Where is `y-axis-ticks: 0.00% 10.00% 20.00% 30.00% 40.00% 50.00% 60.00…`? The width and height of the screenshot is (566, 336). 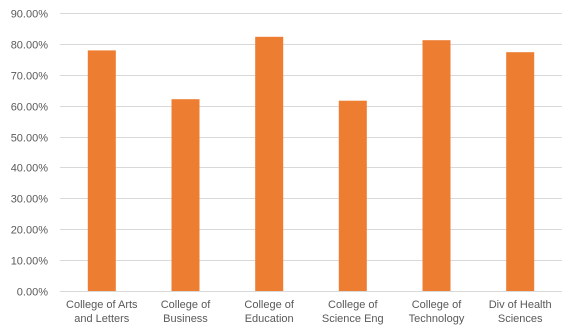
y-axis-ticks: 0.00% 10.00% 20.00% 30.00% 40.00% 50.00% 60.00… is located at coordinates (30, 154).